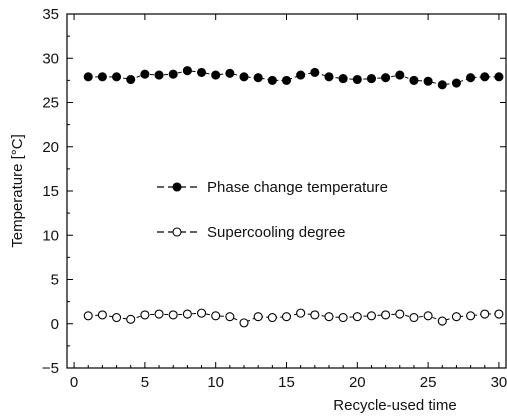  I want to click on y-tick-label: 30, so click(50, 58).